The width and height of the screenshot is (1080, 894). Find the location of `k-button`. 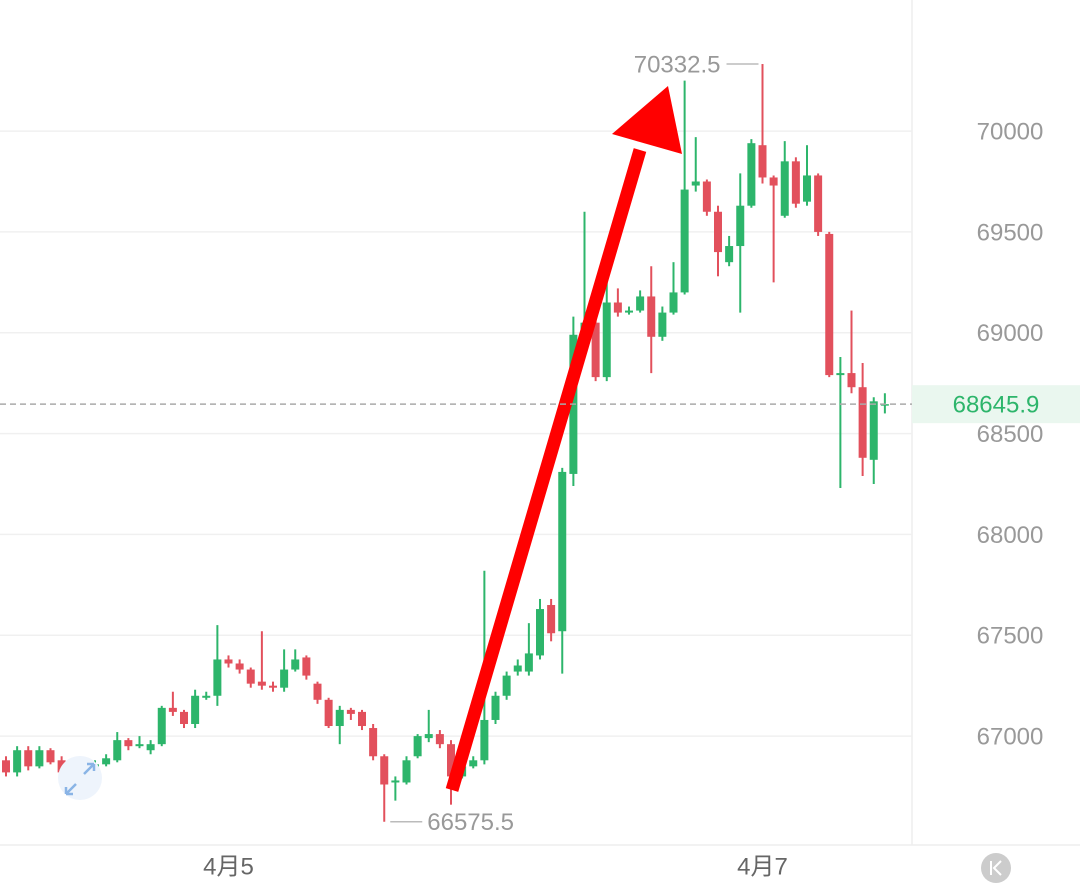

k-button is located at coordinates (996, 868).